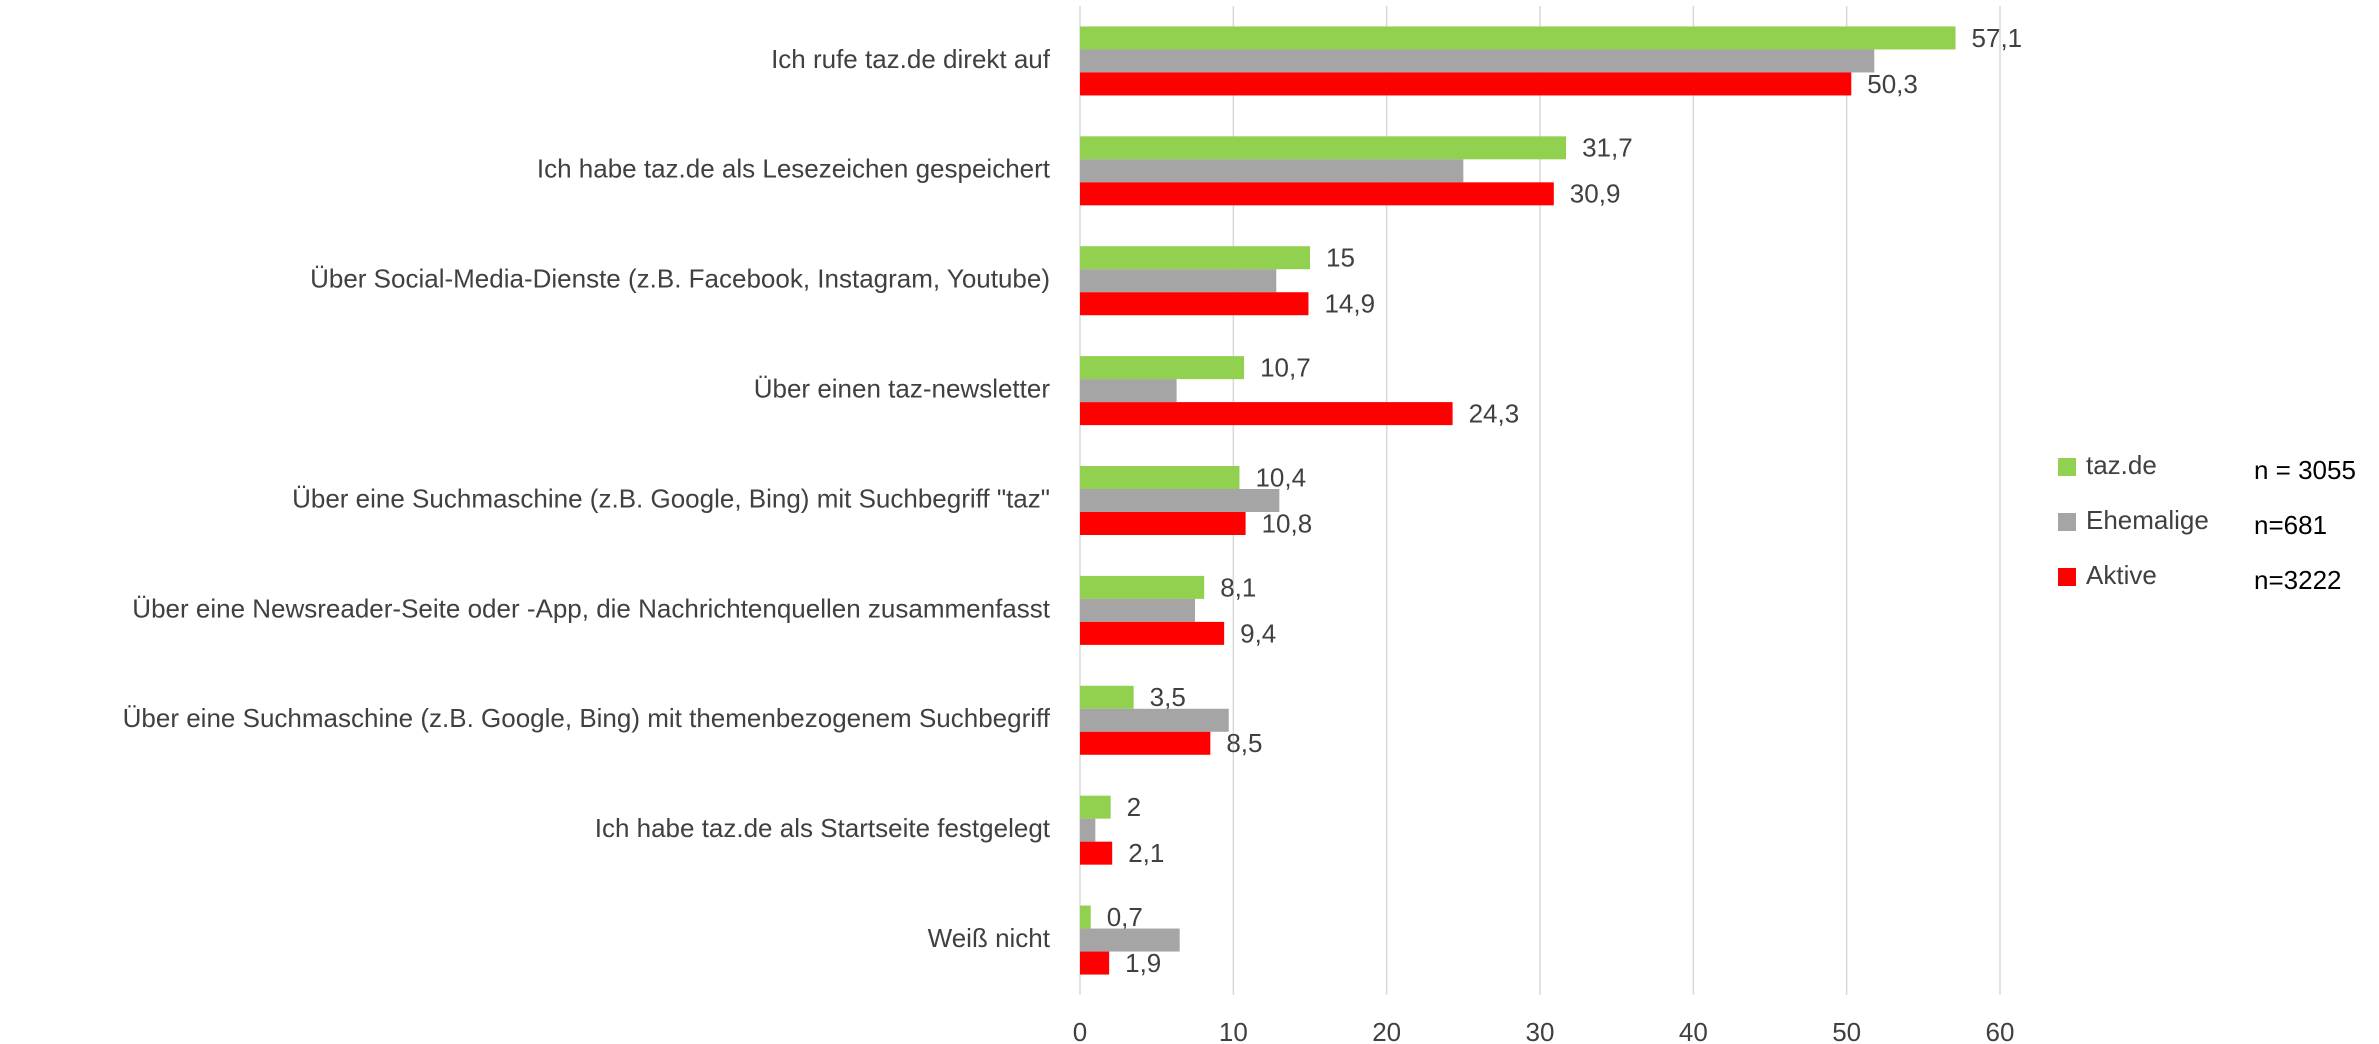 This screenshot has width=2379, height=1044. I want to click on data-label: 15, so click(1340, 258).